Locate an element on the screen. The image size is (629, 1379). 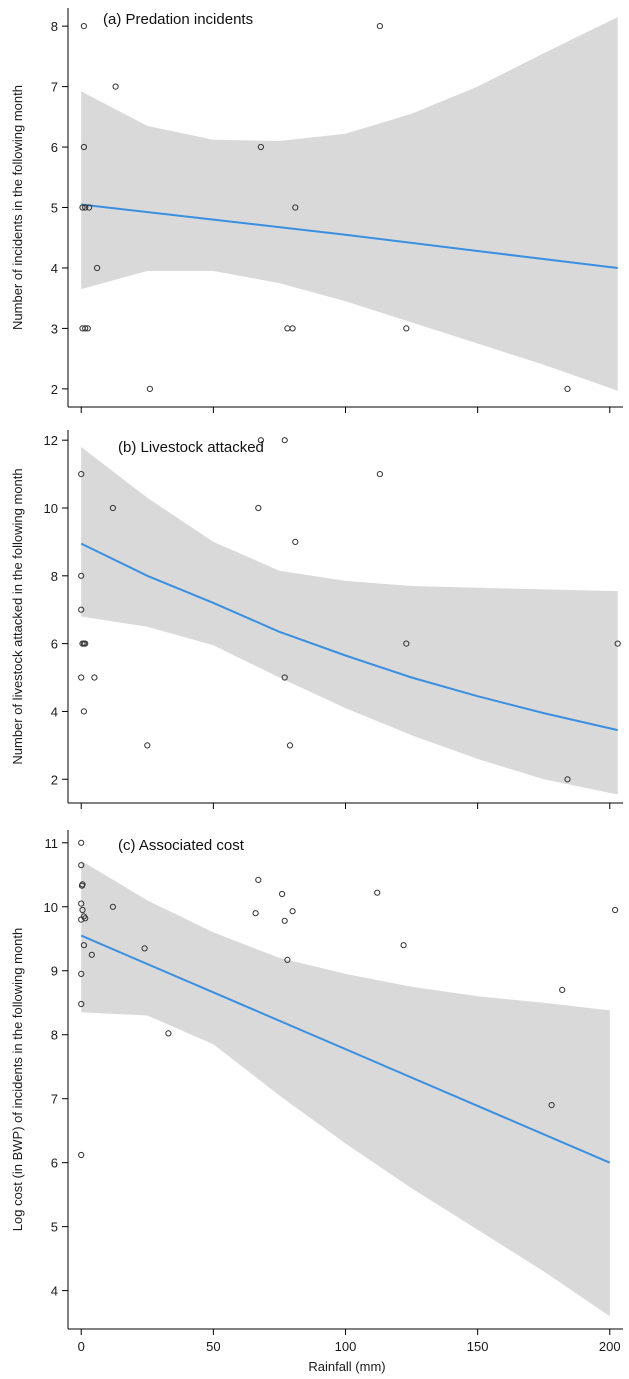
predation-y-tick-label: 3 is located at coordinates (54, 328).